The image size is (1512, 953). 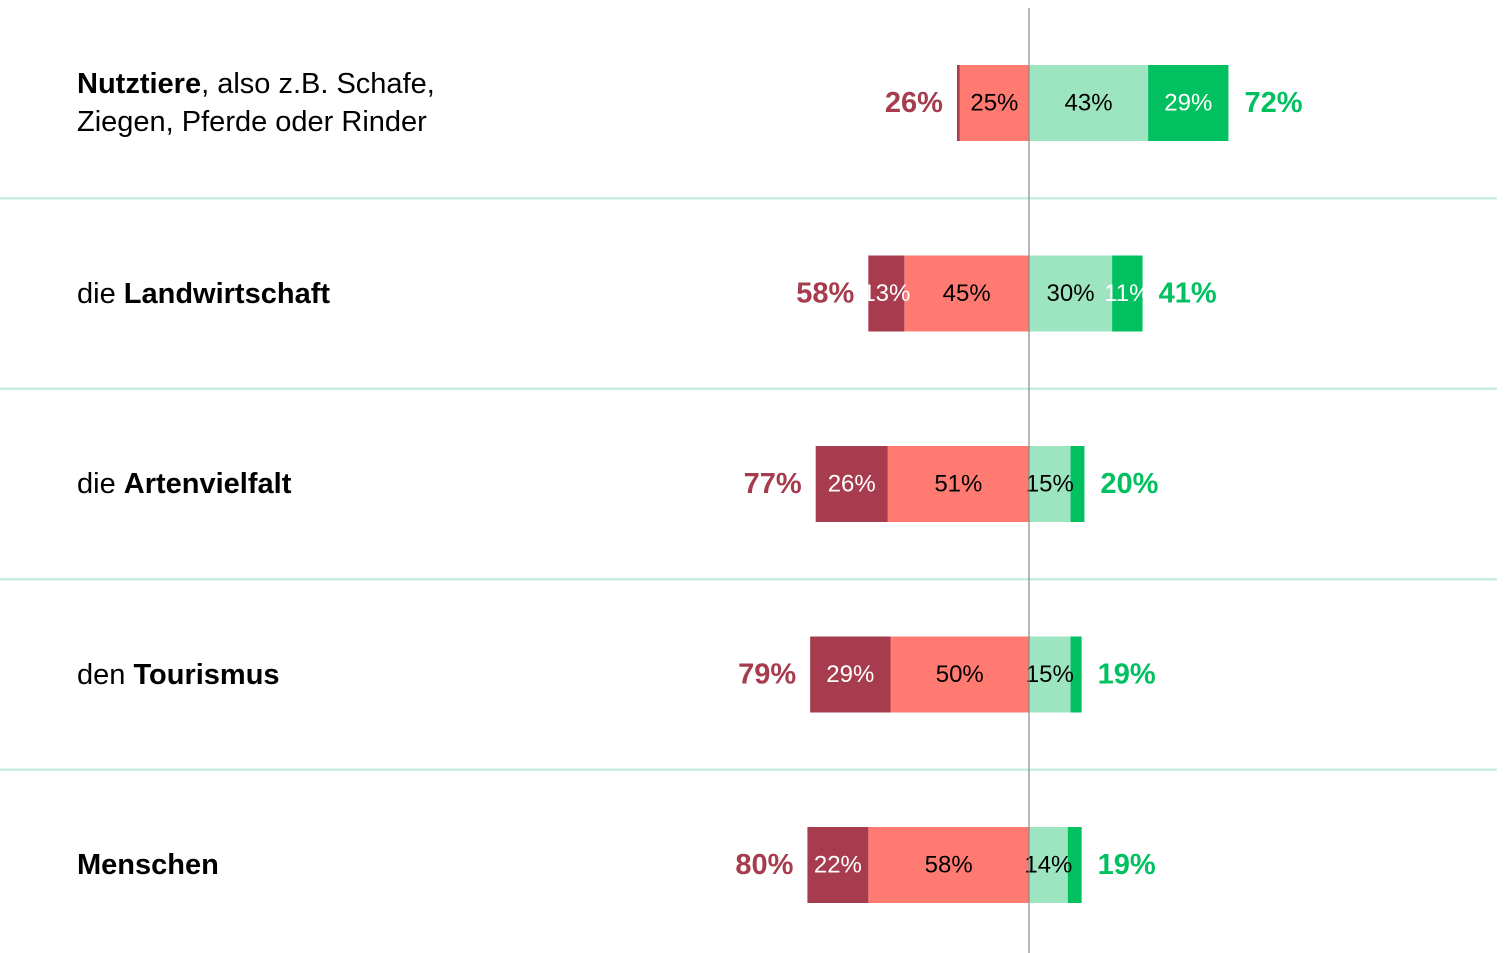 I want to click on label-part: Artenvielfalt, so click(x=207, y=484).